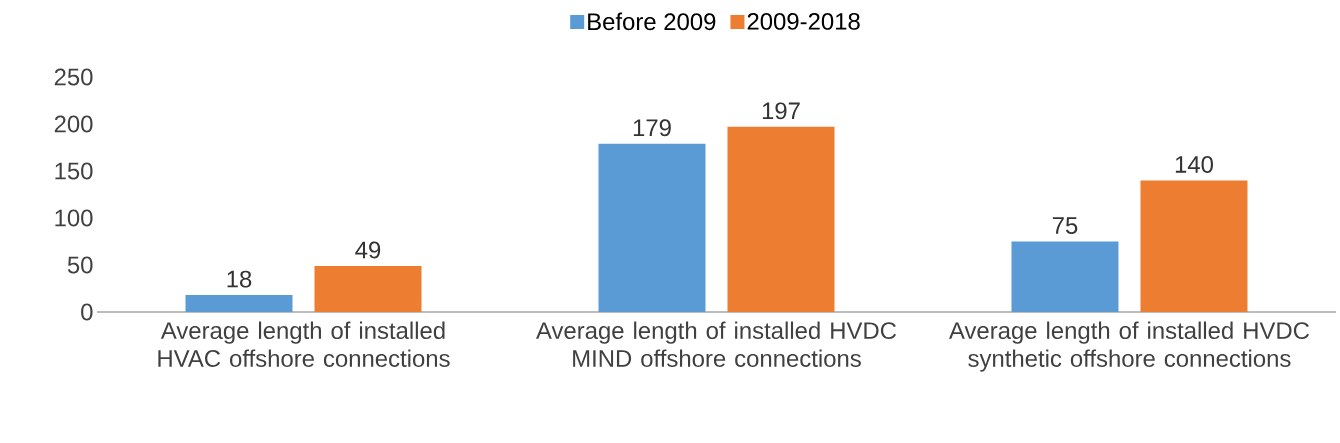 Image resolution: width=1340 pixels, height=443 pixels. What do you see at coordinates (652, 21) in the screenshot?
I see `legend-label: Before 2009` at bounding box center [652, 21].